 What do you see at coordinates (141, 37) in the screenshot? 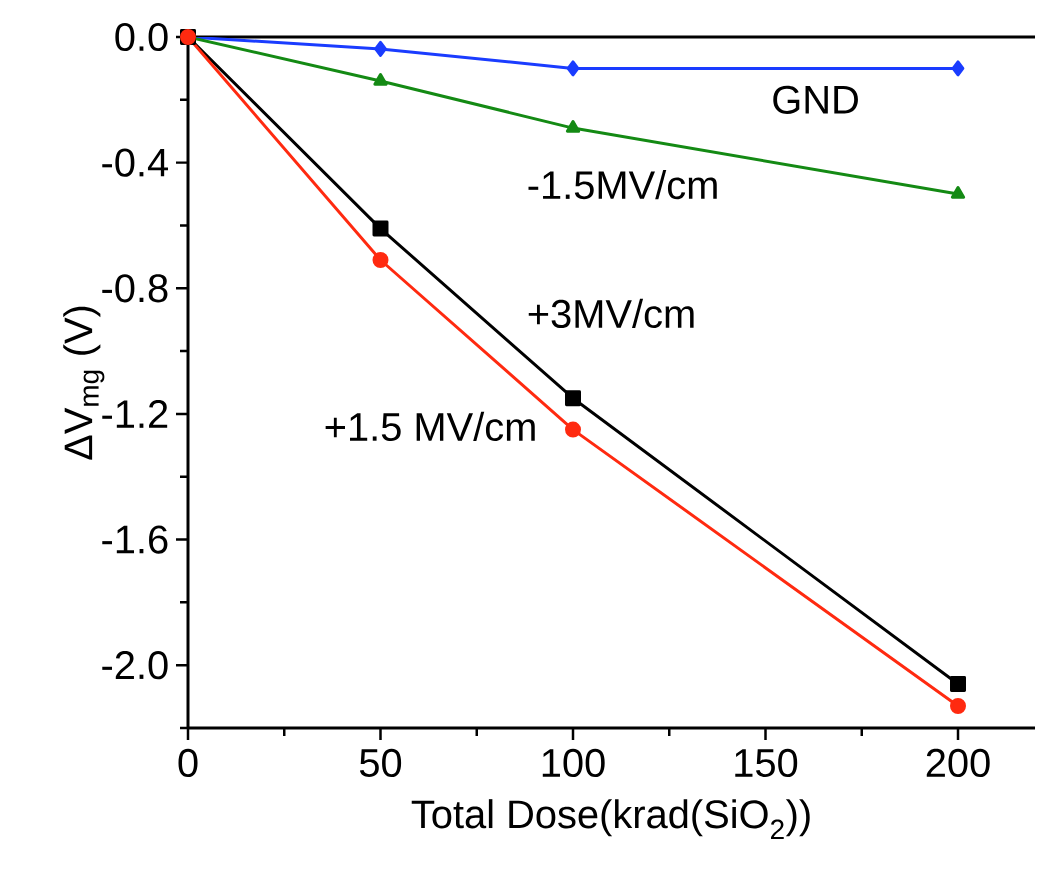
I see `y-tick-label: 0.0` at bounding box center [141, 37].